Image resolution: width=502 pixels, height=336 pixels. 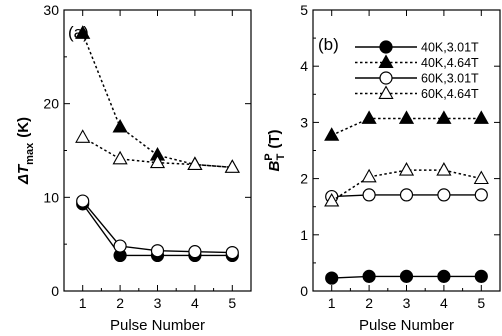 What do you see at coordinates (450, 79) in the screenshot?
I see `legend-label-2: 60K,3.01T` at bounding box center [450, 79].